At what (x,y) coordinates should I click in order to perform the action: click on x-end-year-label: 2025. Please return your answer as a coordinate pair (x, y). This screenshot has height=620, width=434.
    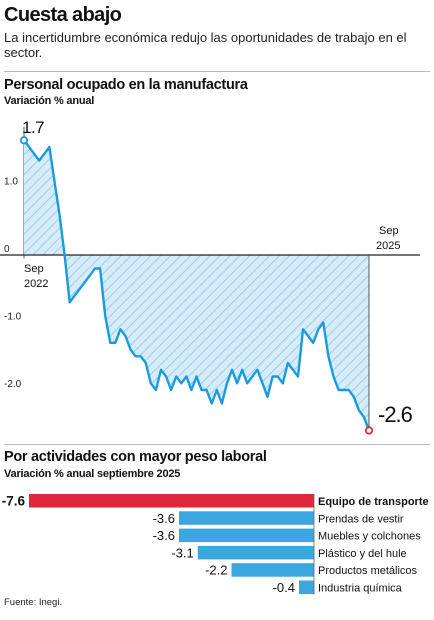
    Looking at the image, I should click on (388, 246).